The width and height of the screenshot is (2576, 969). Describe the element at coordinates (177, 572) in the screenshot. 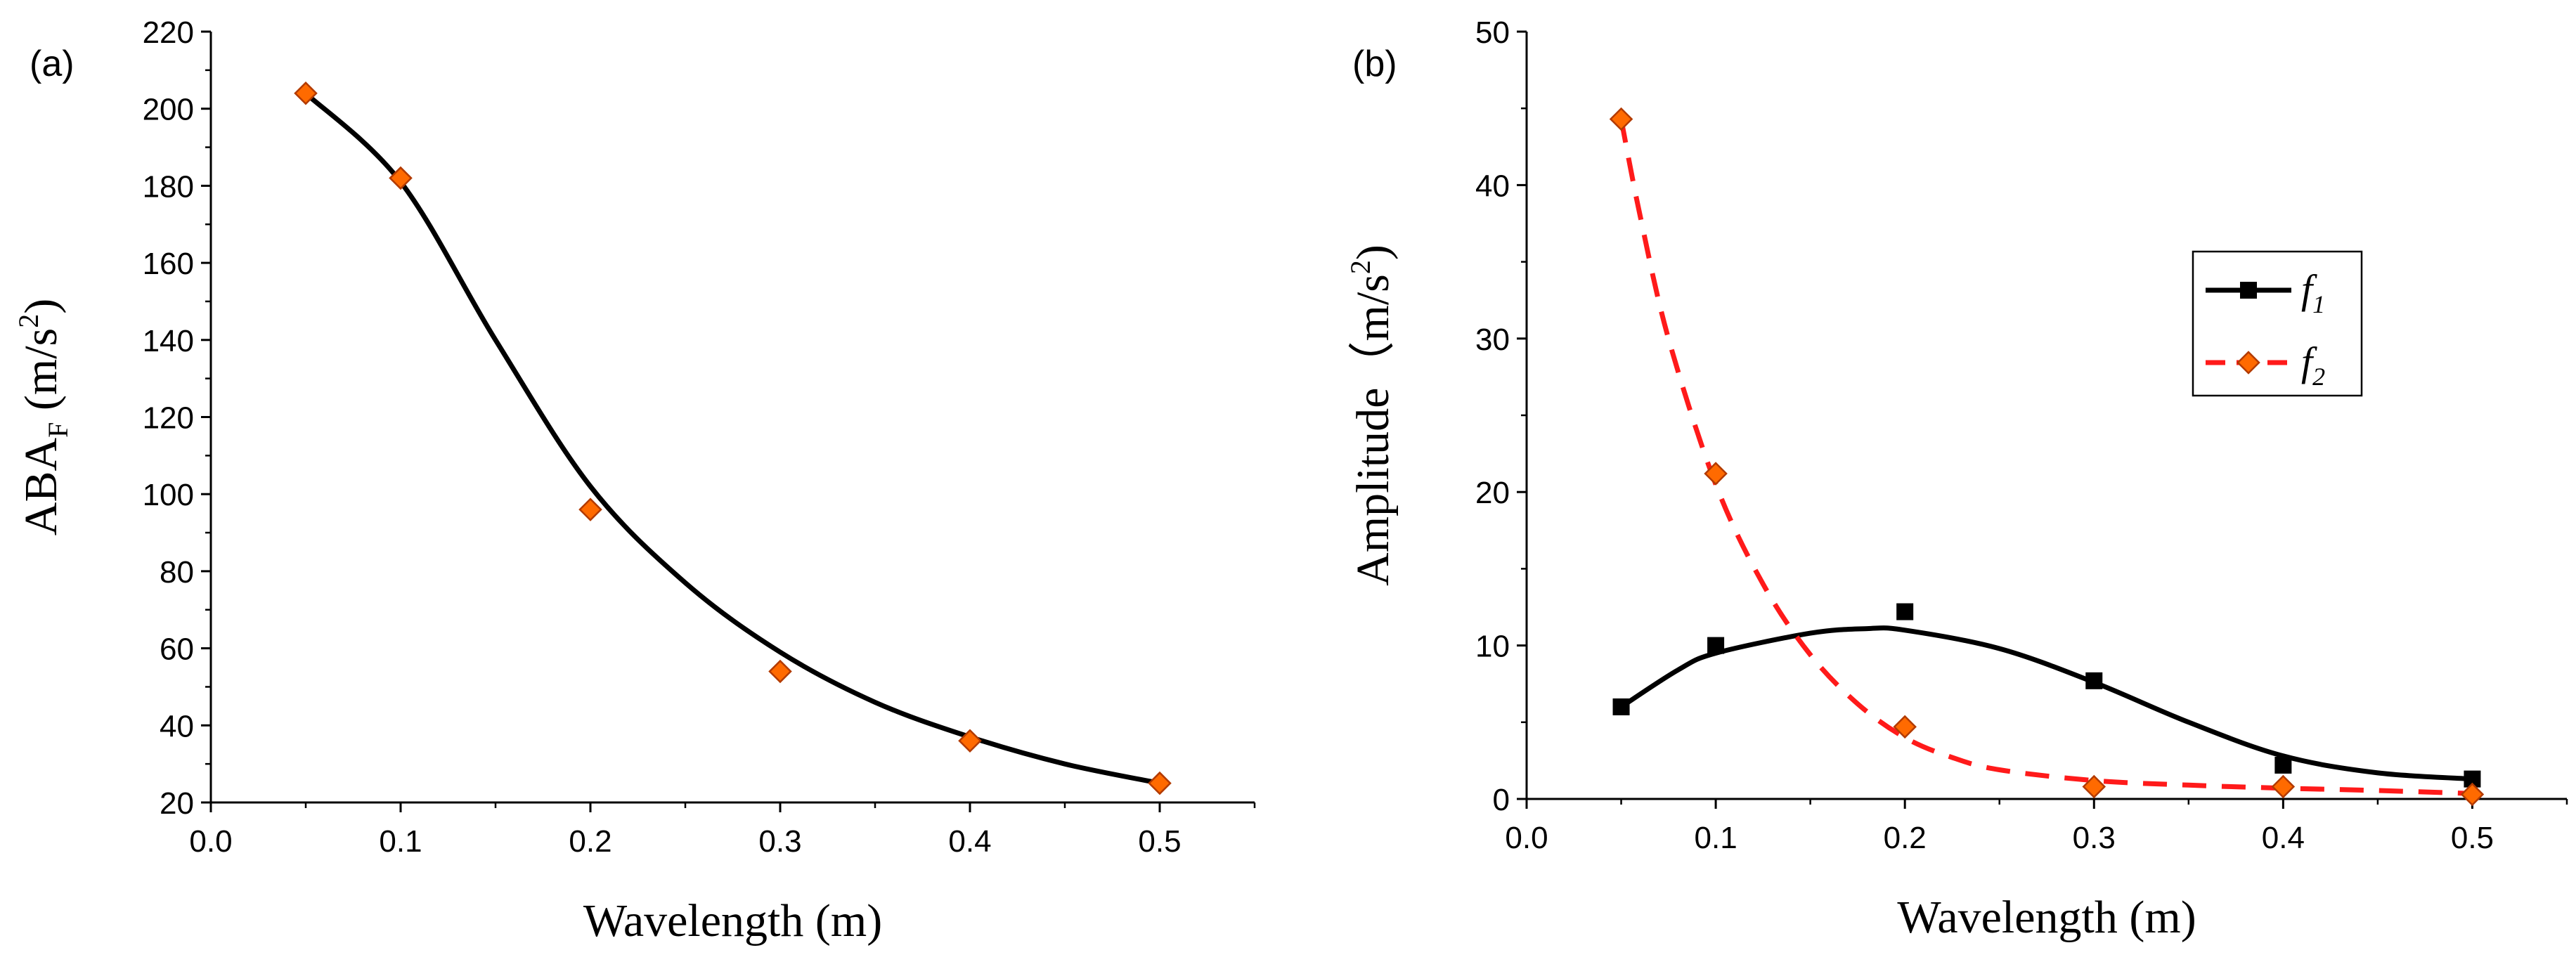

I see `y-tick-label: 80` at that location.